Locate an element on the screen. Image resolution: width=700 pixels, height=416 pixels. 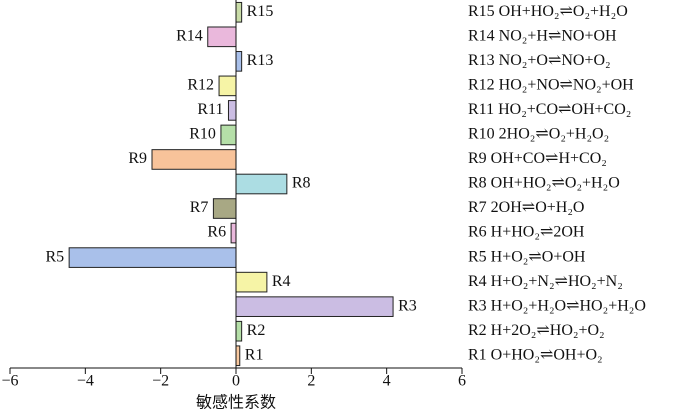
x-tick-label: 2 is located at coordinates (311, 381).